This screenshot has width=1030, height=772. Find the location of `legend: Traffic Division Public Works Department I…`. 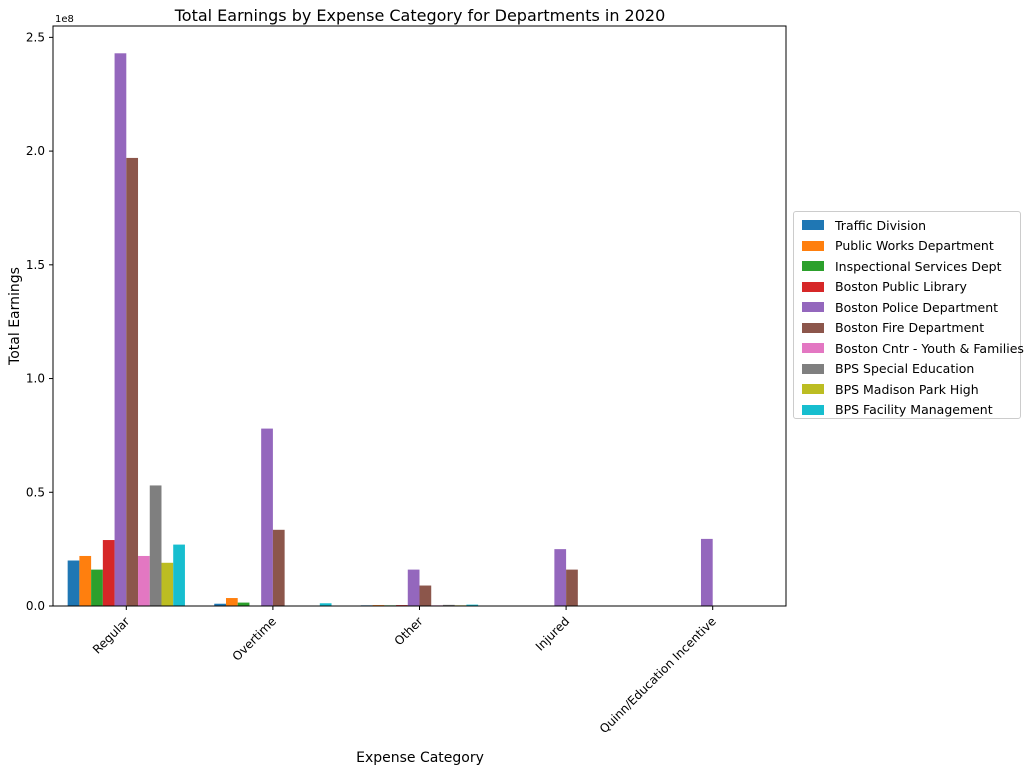

legend: Traffic Division Public Works Department I… is located at coordinates (908, 315).